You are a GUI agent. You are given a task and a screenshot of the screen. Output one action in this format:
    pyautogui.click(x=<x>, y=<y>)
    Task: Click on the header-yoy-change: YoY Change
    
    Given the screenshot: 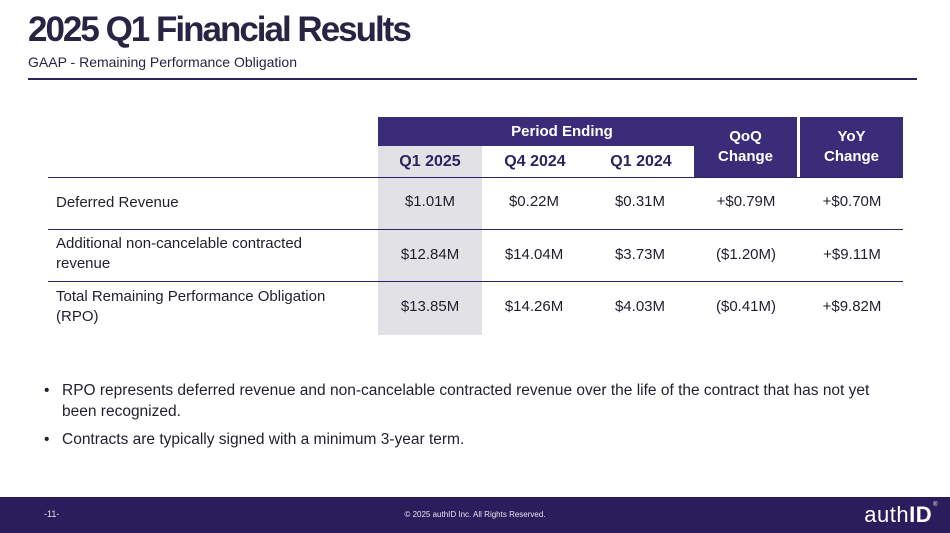 What is the action you would take?
    pyautogui.click(x=851, y=147)
    